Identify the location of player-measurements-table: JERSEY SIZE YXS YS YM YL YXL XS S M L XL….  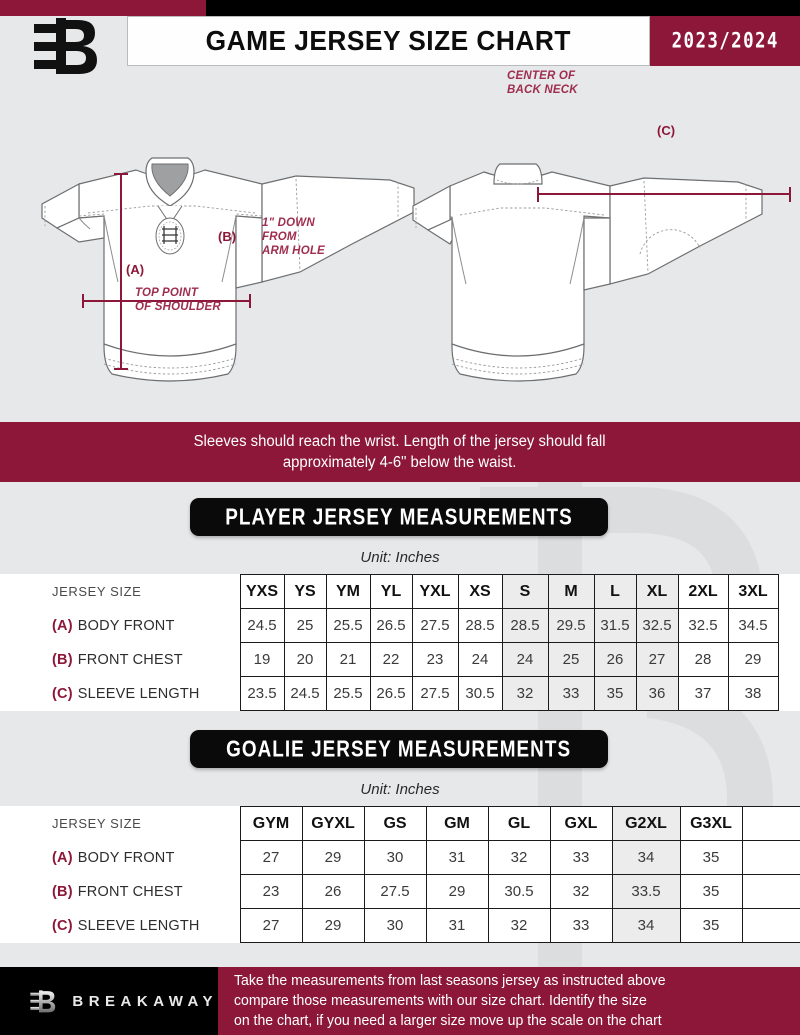
(400, 642).